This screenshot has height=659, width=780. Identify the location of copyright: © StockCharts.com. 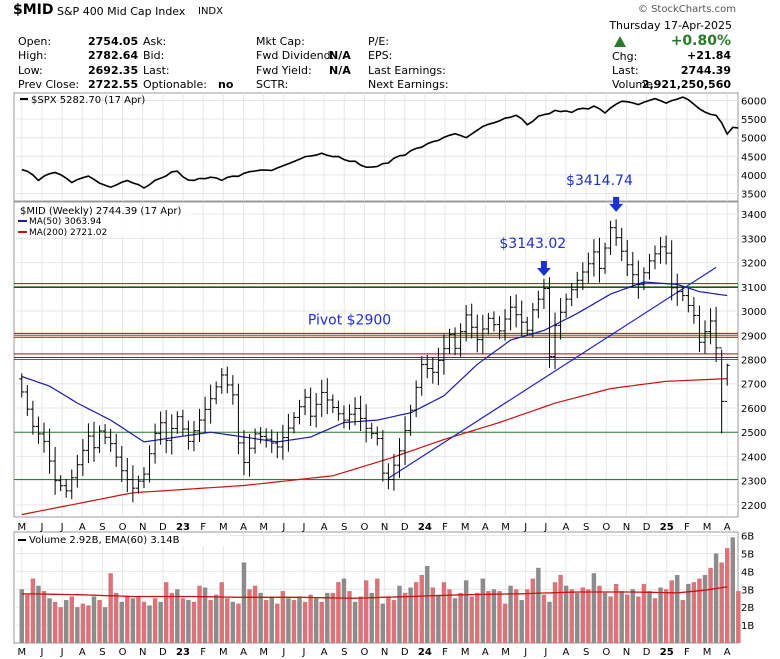
(686, 9).